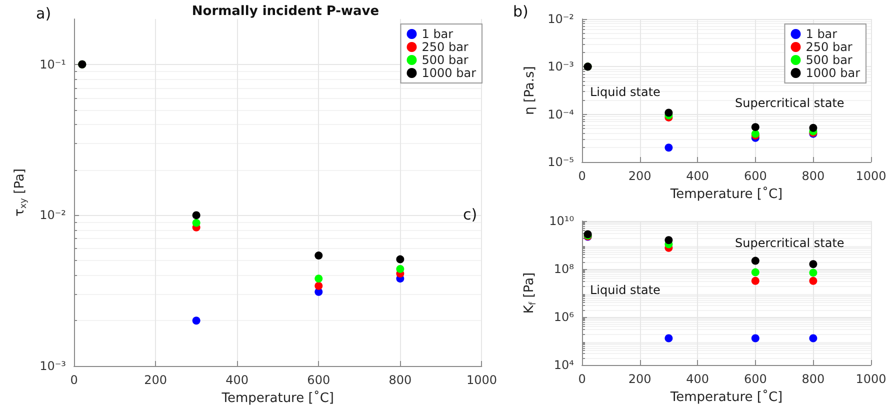 The width and height of the screenshot is (890, 414). Describe the element at coordinates (564, 317) in the screenshot. I see `y-tick-label: 10⁶` at that location.